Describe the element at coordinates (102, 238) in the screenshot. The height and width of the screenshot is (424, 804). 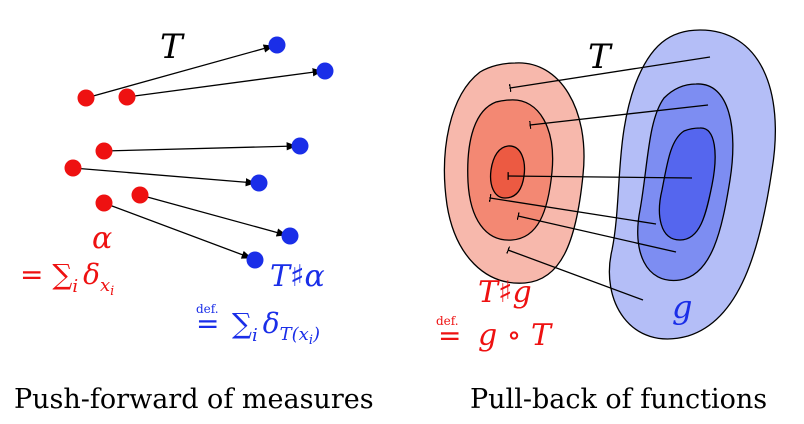
I see `alpha-label: α` at that location.